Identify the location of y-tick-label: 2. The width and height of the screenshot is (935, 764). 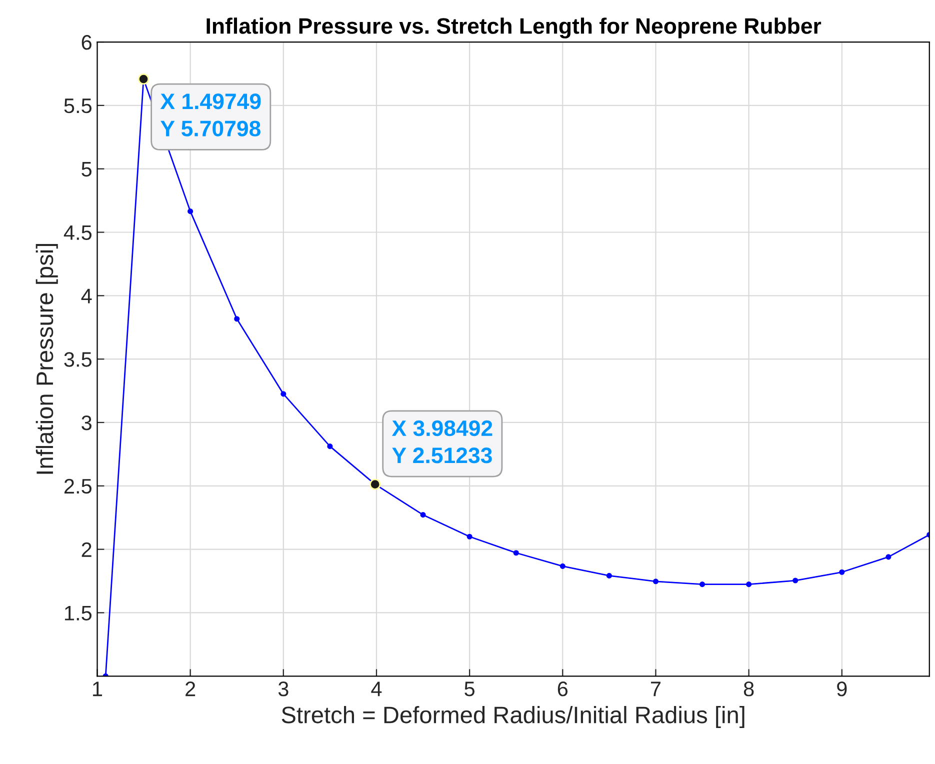
(87, 549).